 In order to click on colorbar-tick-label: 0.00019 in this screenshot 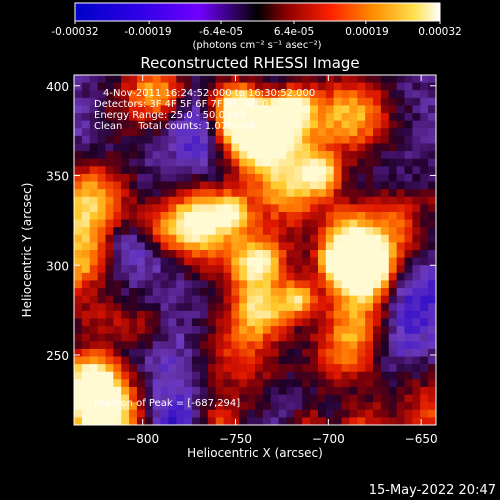, I will do `click(366, 32)`.